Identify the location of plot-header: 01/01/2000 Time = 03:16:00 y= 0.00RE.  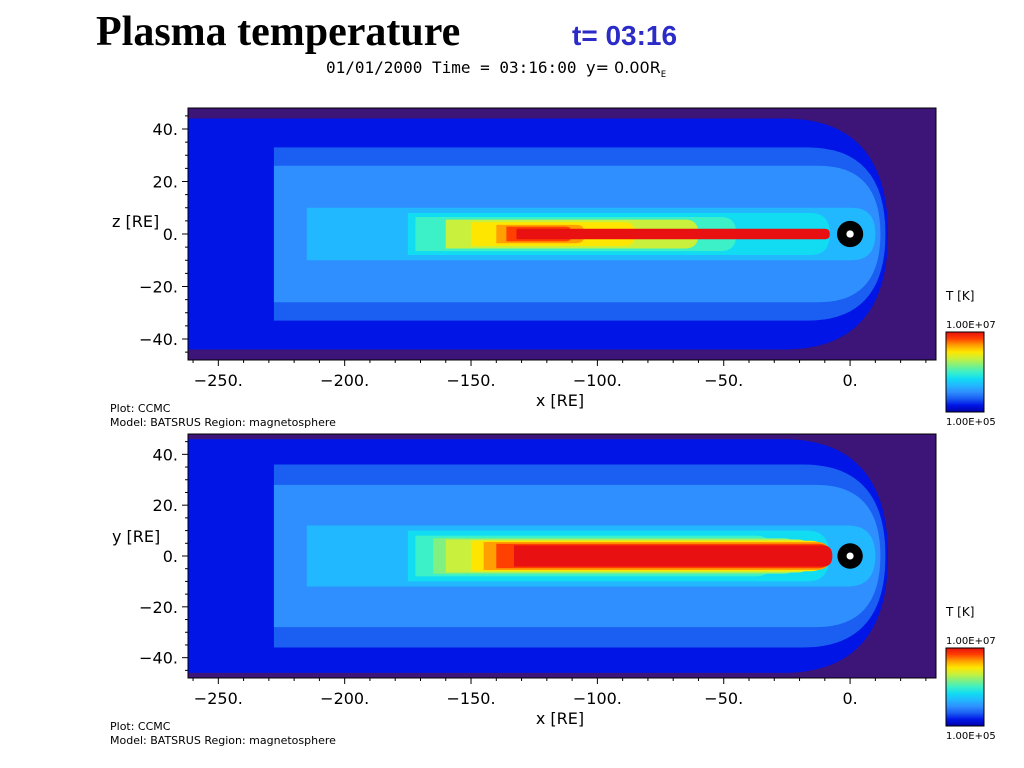
(496, 69).